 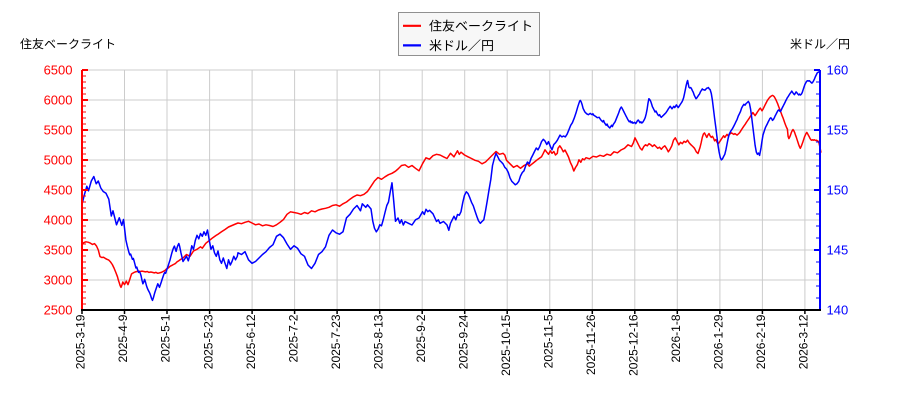 What do you see at coordinates (58, 160) in the screenshot?
I see `svg-text: 5000` at bounding box center [58, 160].